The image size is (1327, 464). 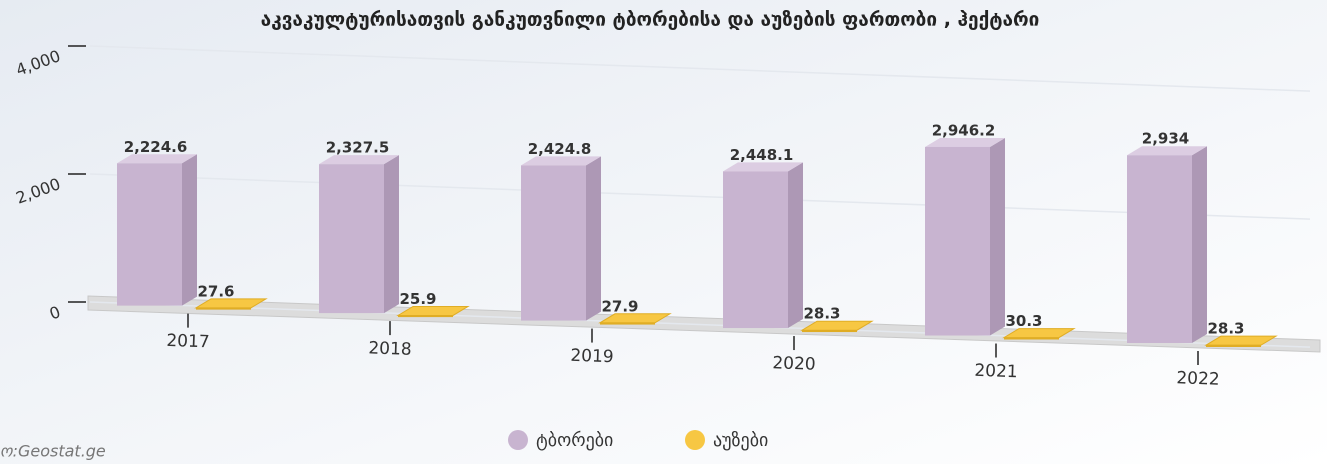 What do you see at coordinates (592, 356) in the screenshot?
I see `x-tick-label: 2019` at bounding box center [592, 356].